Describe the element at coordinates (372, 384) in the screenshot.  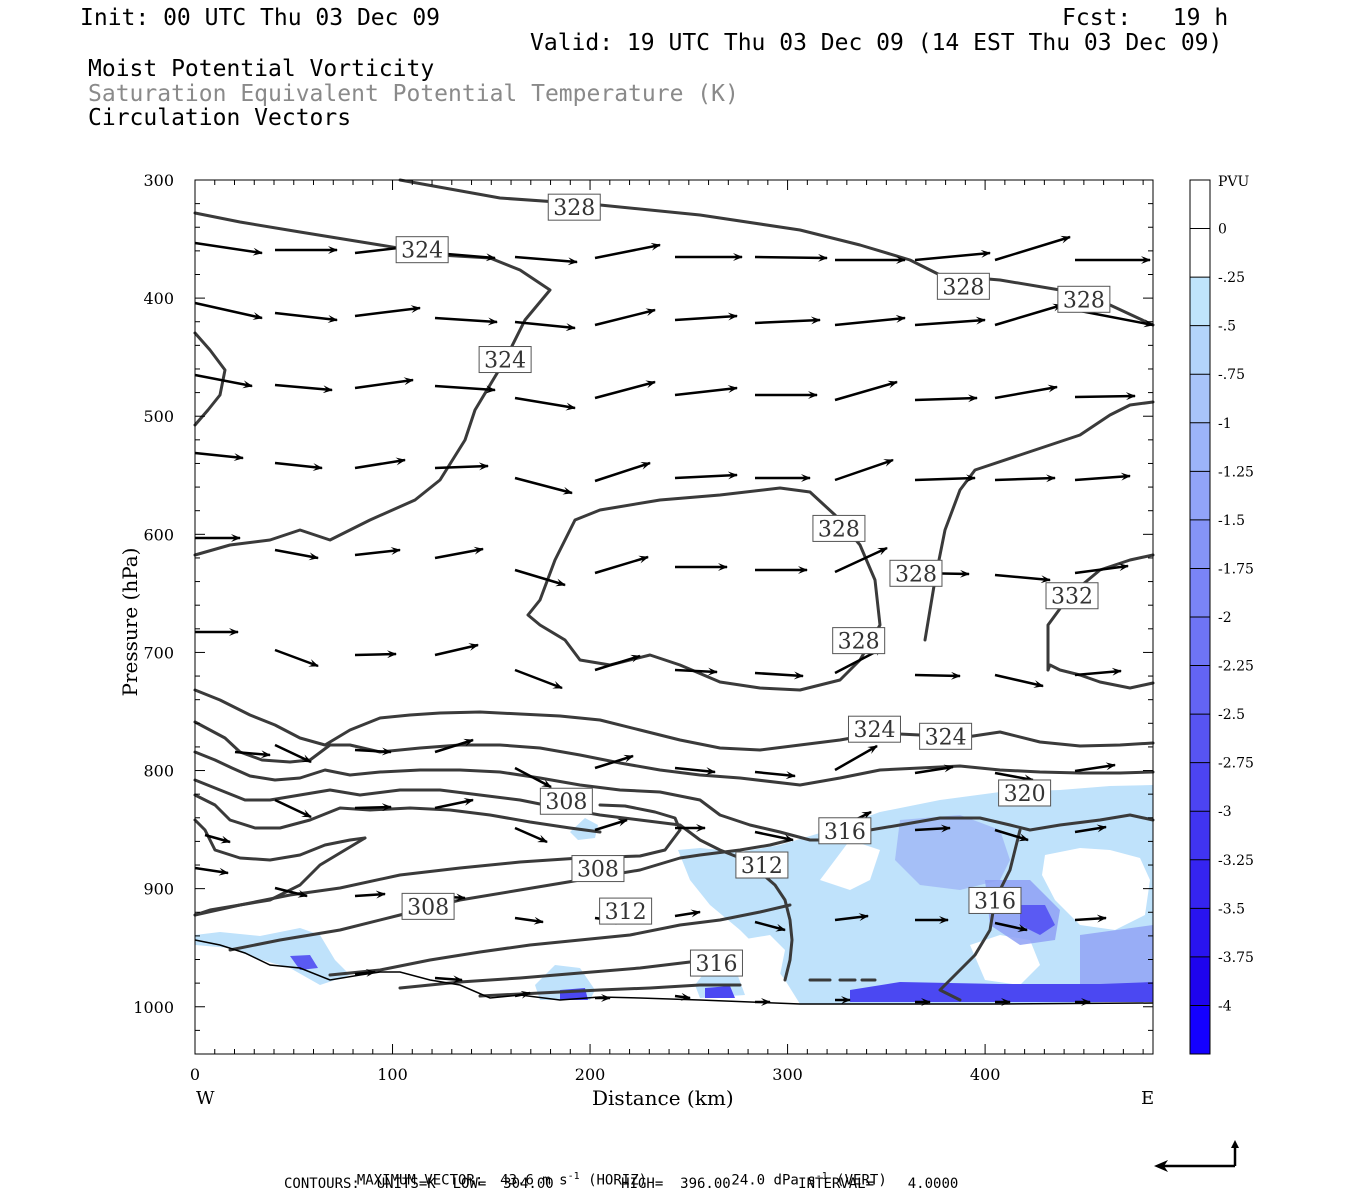
I see `contour-324-upper` at that location.